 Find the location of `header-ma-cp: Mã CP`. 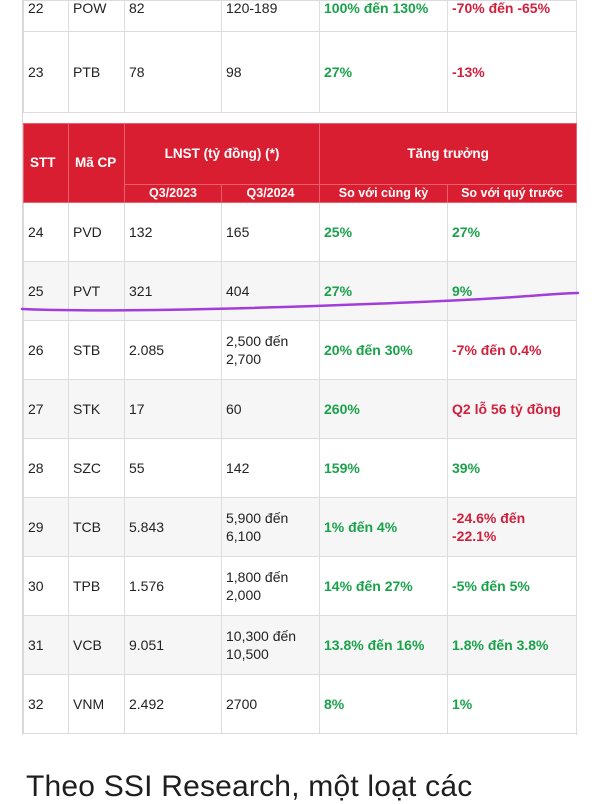

header-ma-cp: Mã CP is located at coordinates (96, 163).